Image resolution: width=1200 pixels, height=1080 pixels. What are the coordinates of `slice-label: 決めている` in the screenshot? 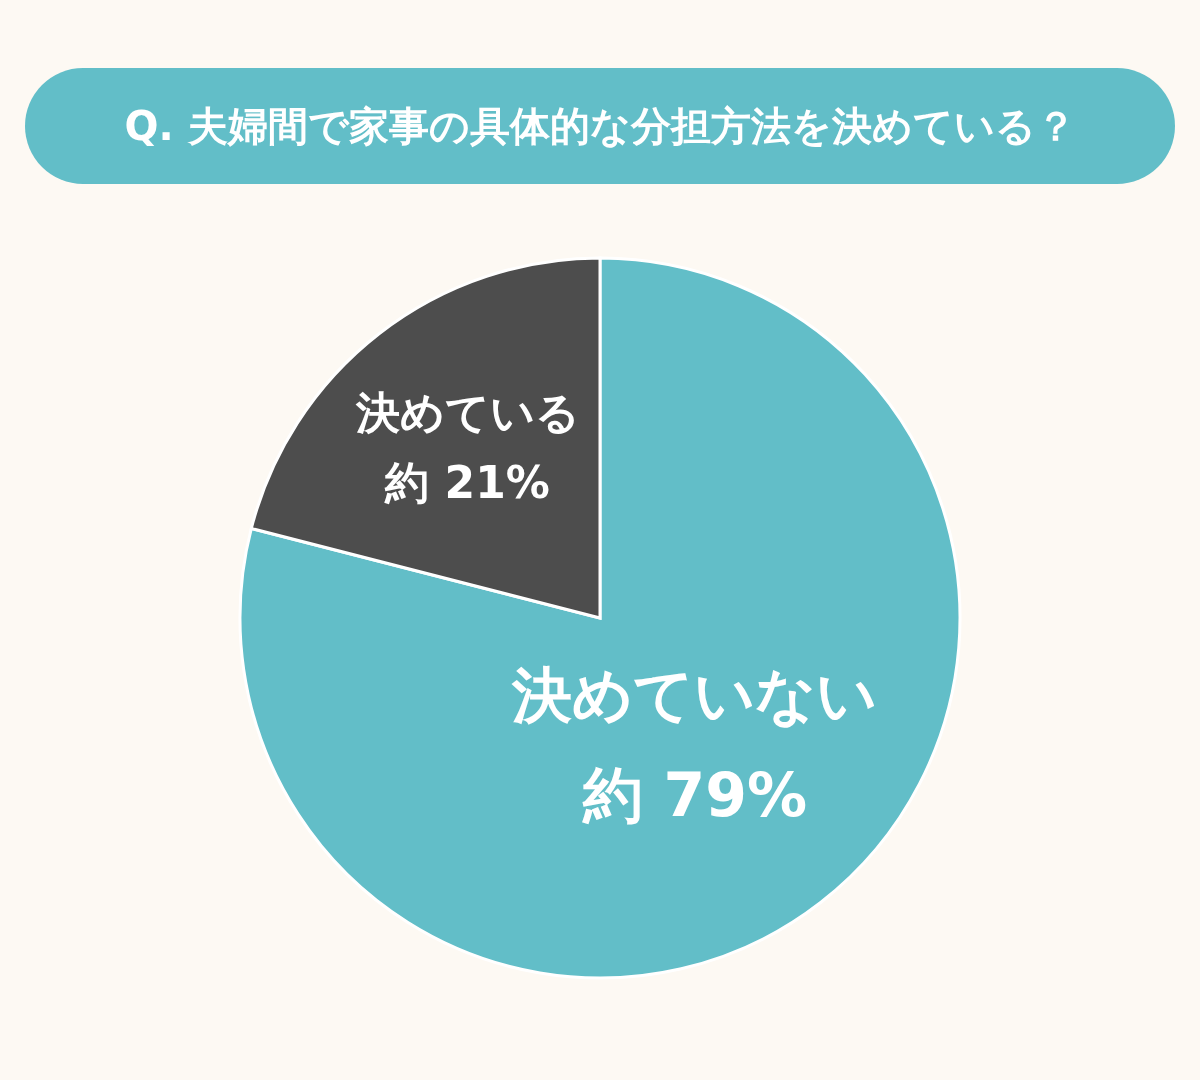 It's located at (467, 412).